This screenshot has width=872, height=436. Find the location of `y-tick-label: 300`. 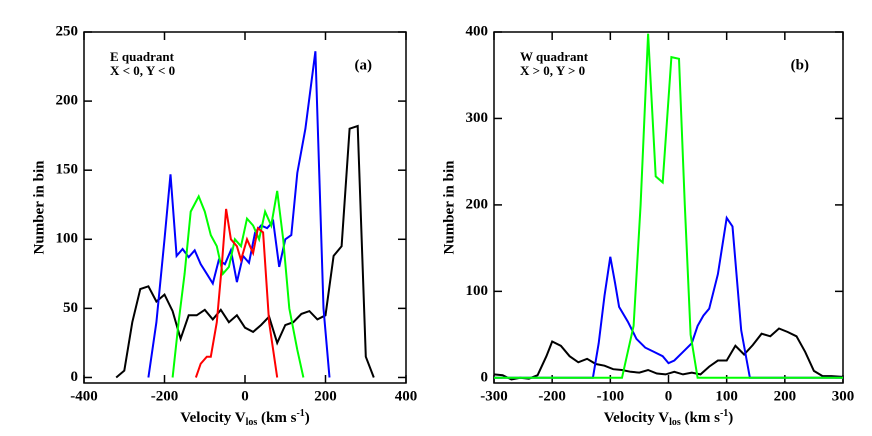

y-tick-label: 300 is located at coordinates (477, 118).